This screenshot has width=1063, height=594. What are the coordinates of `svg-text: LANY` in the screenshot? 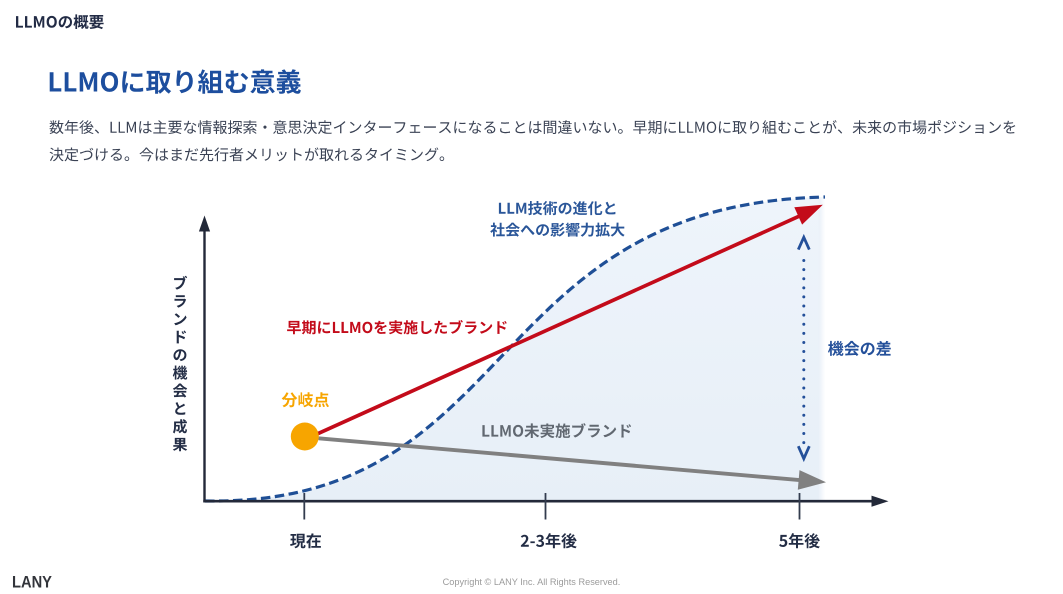 It's located at (32, 583).